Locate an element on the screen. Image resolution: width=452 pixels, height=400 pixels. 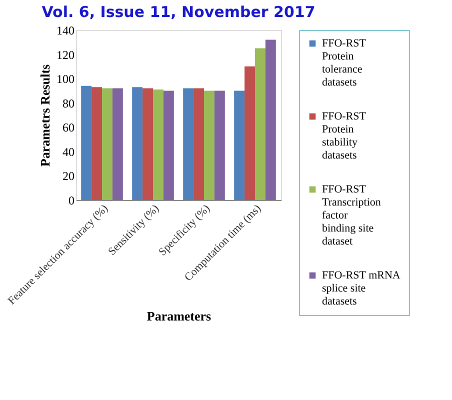
y-tick-label: 20 is located at coordinates (68, 176).